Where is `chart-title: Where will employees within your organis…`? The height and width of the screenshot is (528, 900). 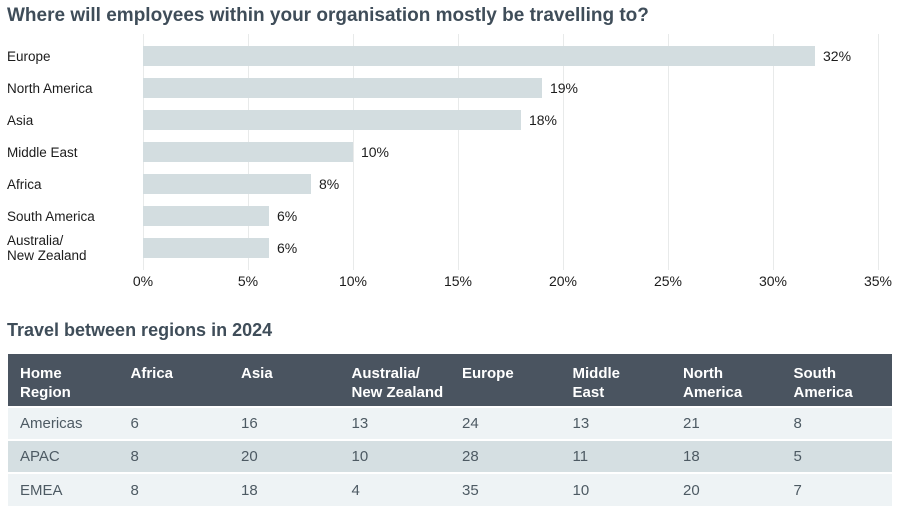 chart-title: Where will employees within your organis… is located at coordinates (328, 15).